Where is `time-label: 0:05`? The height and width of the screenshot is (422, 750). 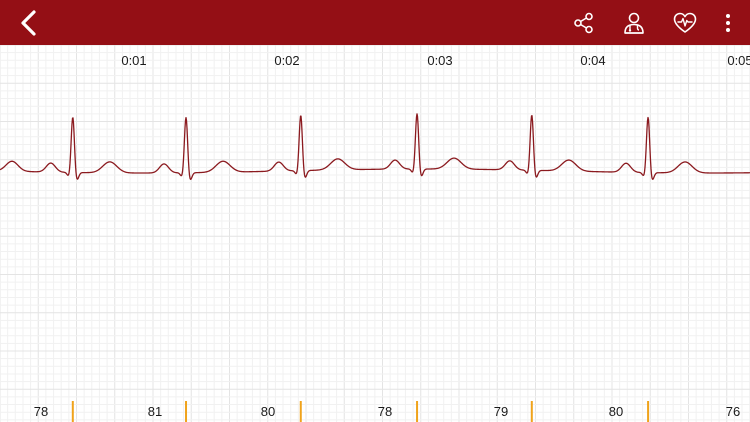 time-label: 0:05 is located at coordinates (738, 60).